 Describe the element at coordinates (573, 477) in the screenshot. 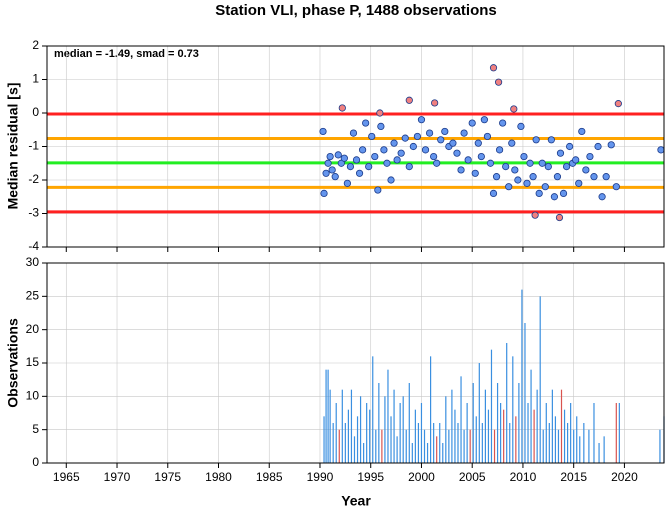

I see `x-tick-label: 2015` at that location.